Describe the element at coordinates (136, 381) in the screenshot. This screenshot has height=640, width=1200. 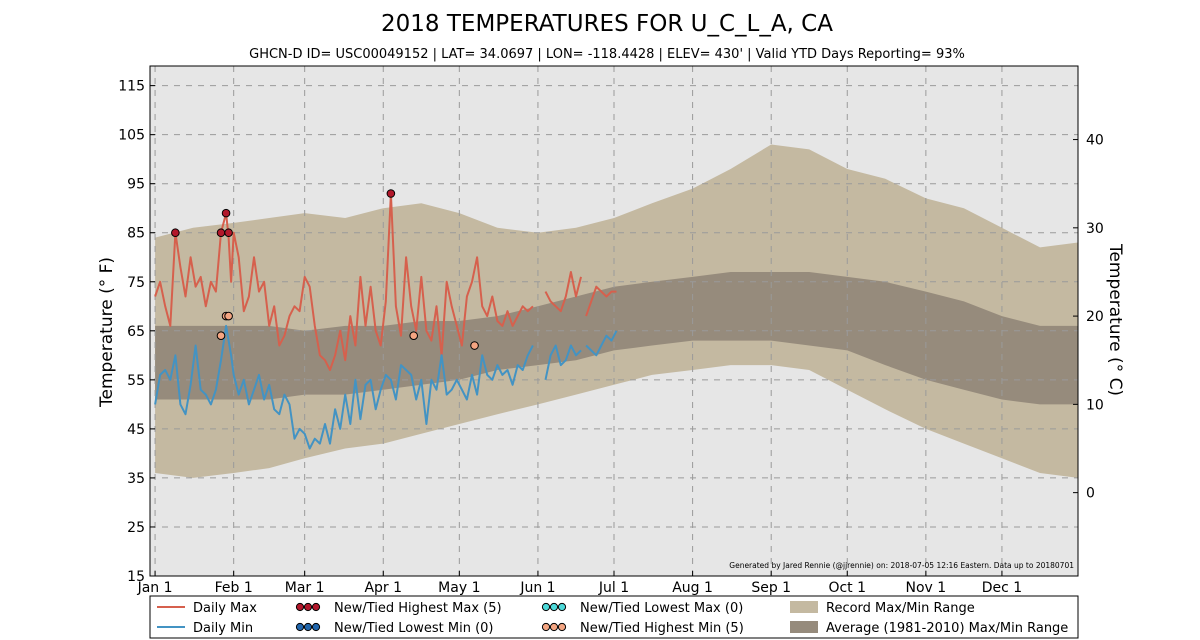
I see `y-tick-label: 55` at that location.